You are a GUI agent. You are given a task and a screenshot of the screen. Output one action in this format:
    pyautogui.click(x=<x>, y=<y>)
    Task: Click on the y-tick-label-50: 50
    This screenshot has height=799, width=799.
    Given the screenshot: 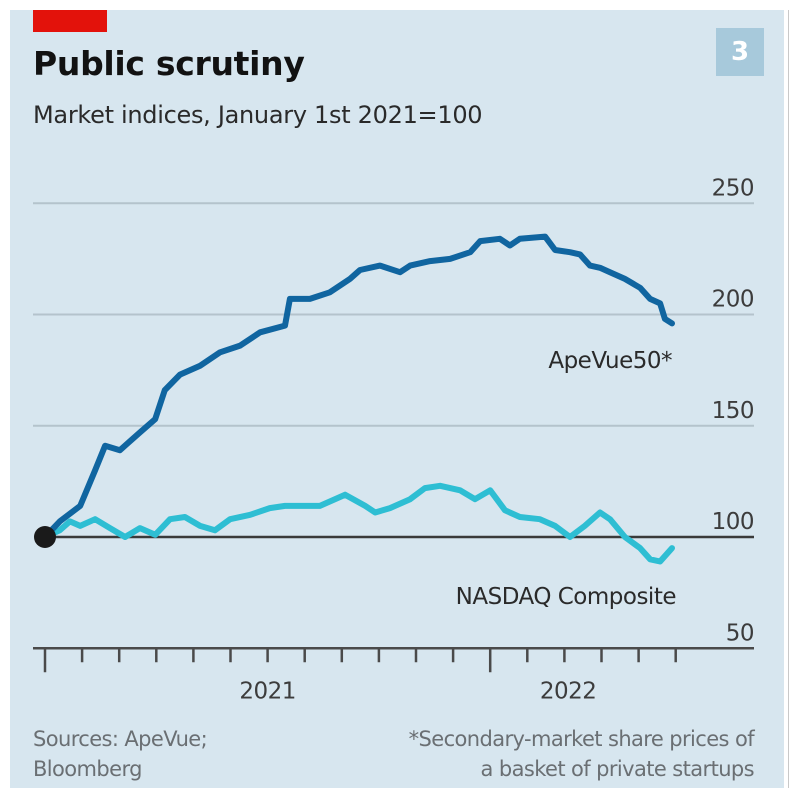 What is the action you would take?
    pyautogui.click(x=740, y=633)
    